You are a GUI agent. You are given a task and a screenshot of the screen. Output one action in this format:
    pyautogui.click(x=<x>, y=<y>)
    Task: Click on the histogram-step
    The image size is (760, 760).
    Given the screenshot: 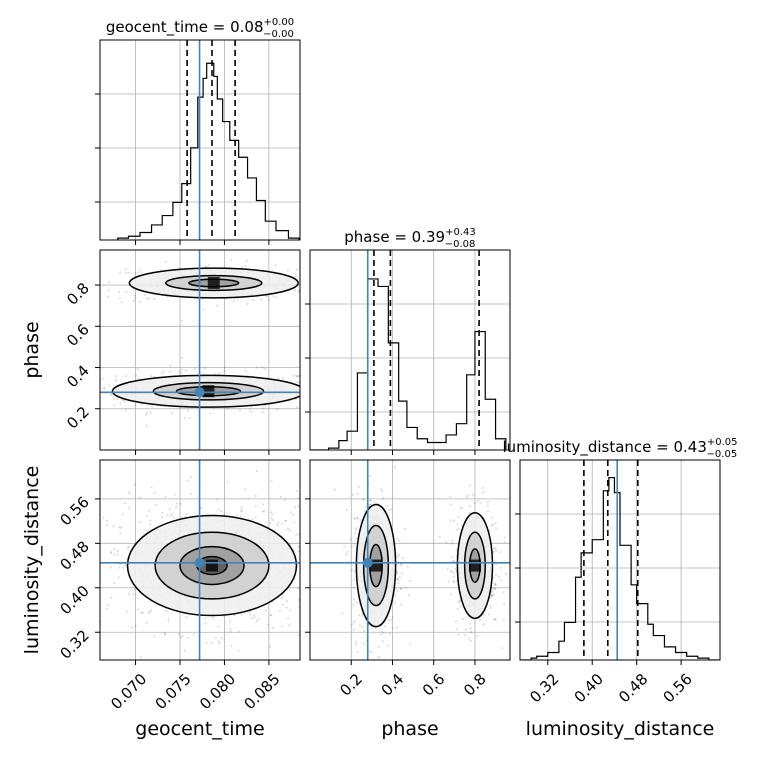 What is the action you would take?
    pyautogui.click(x=208, y=151)
    